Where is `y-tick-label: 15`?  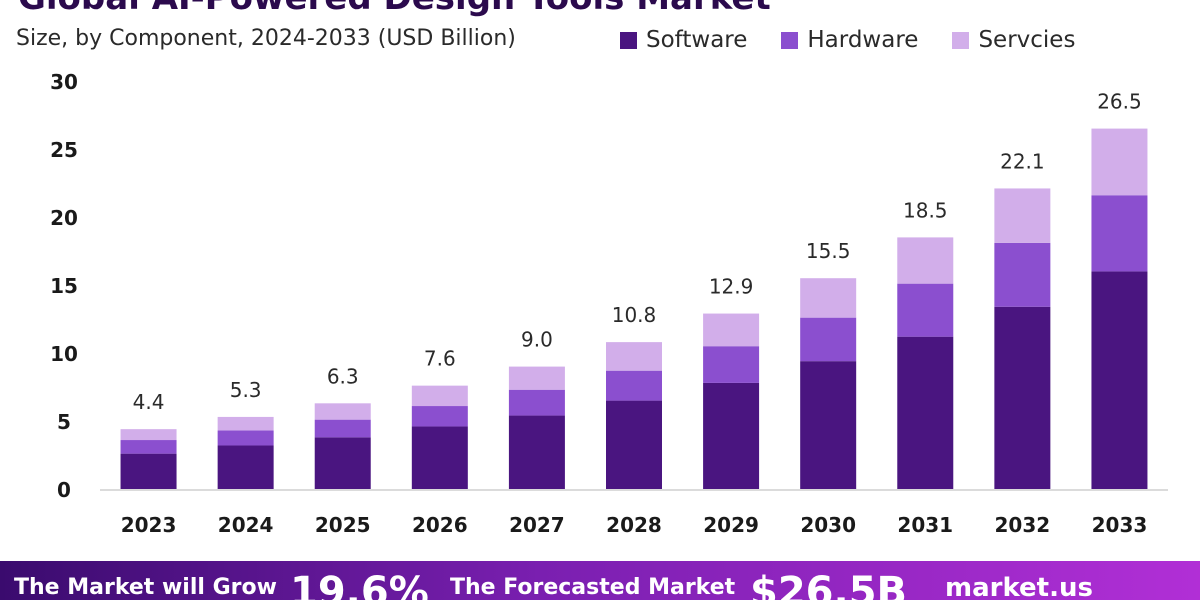 y-tick-label: 15 is located at coordinates (64, 286).